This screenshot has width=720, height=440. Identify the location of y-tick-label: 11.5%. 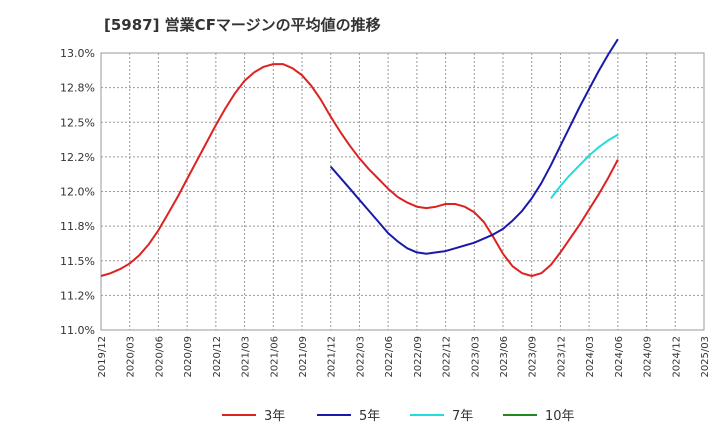
(77, 261).